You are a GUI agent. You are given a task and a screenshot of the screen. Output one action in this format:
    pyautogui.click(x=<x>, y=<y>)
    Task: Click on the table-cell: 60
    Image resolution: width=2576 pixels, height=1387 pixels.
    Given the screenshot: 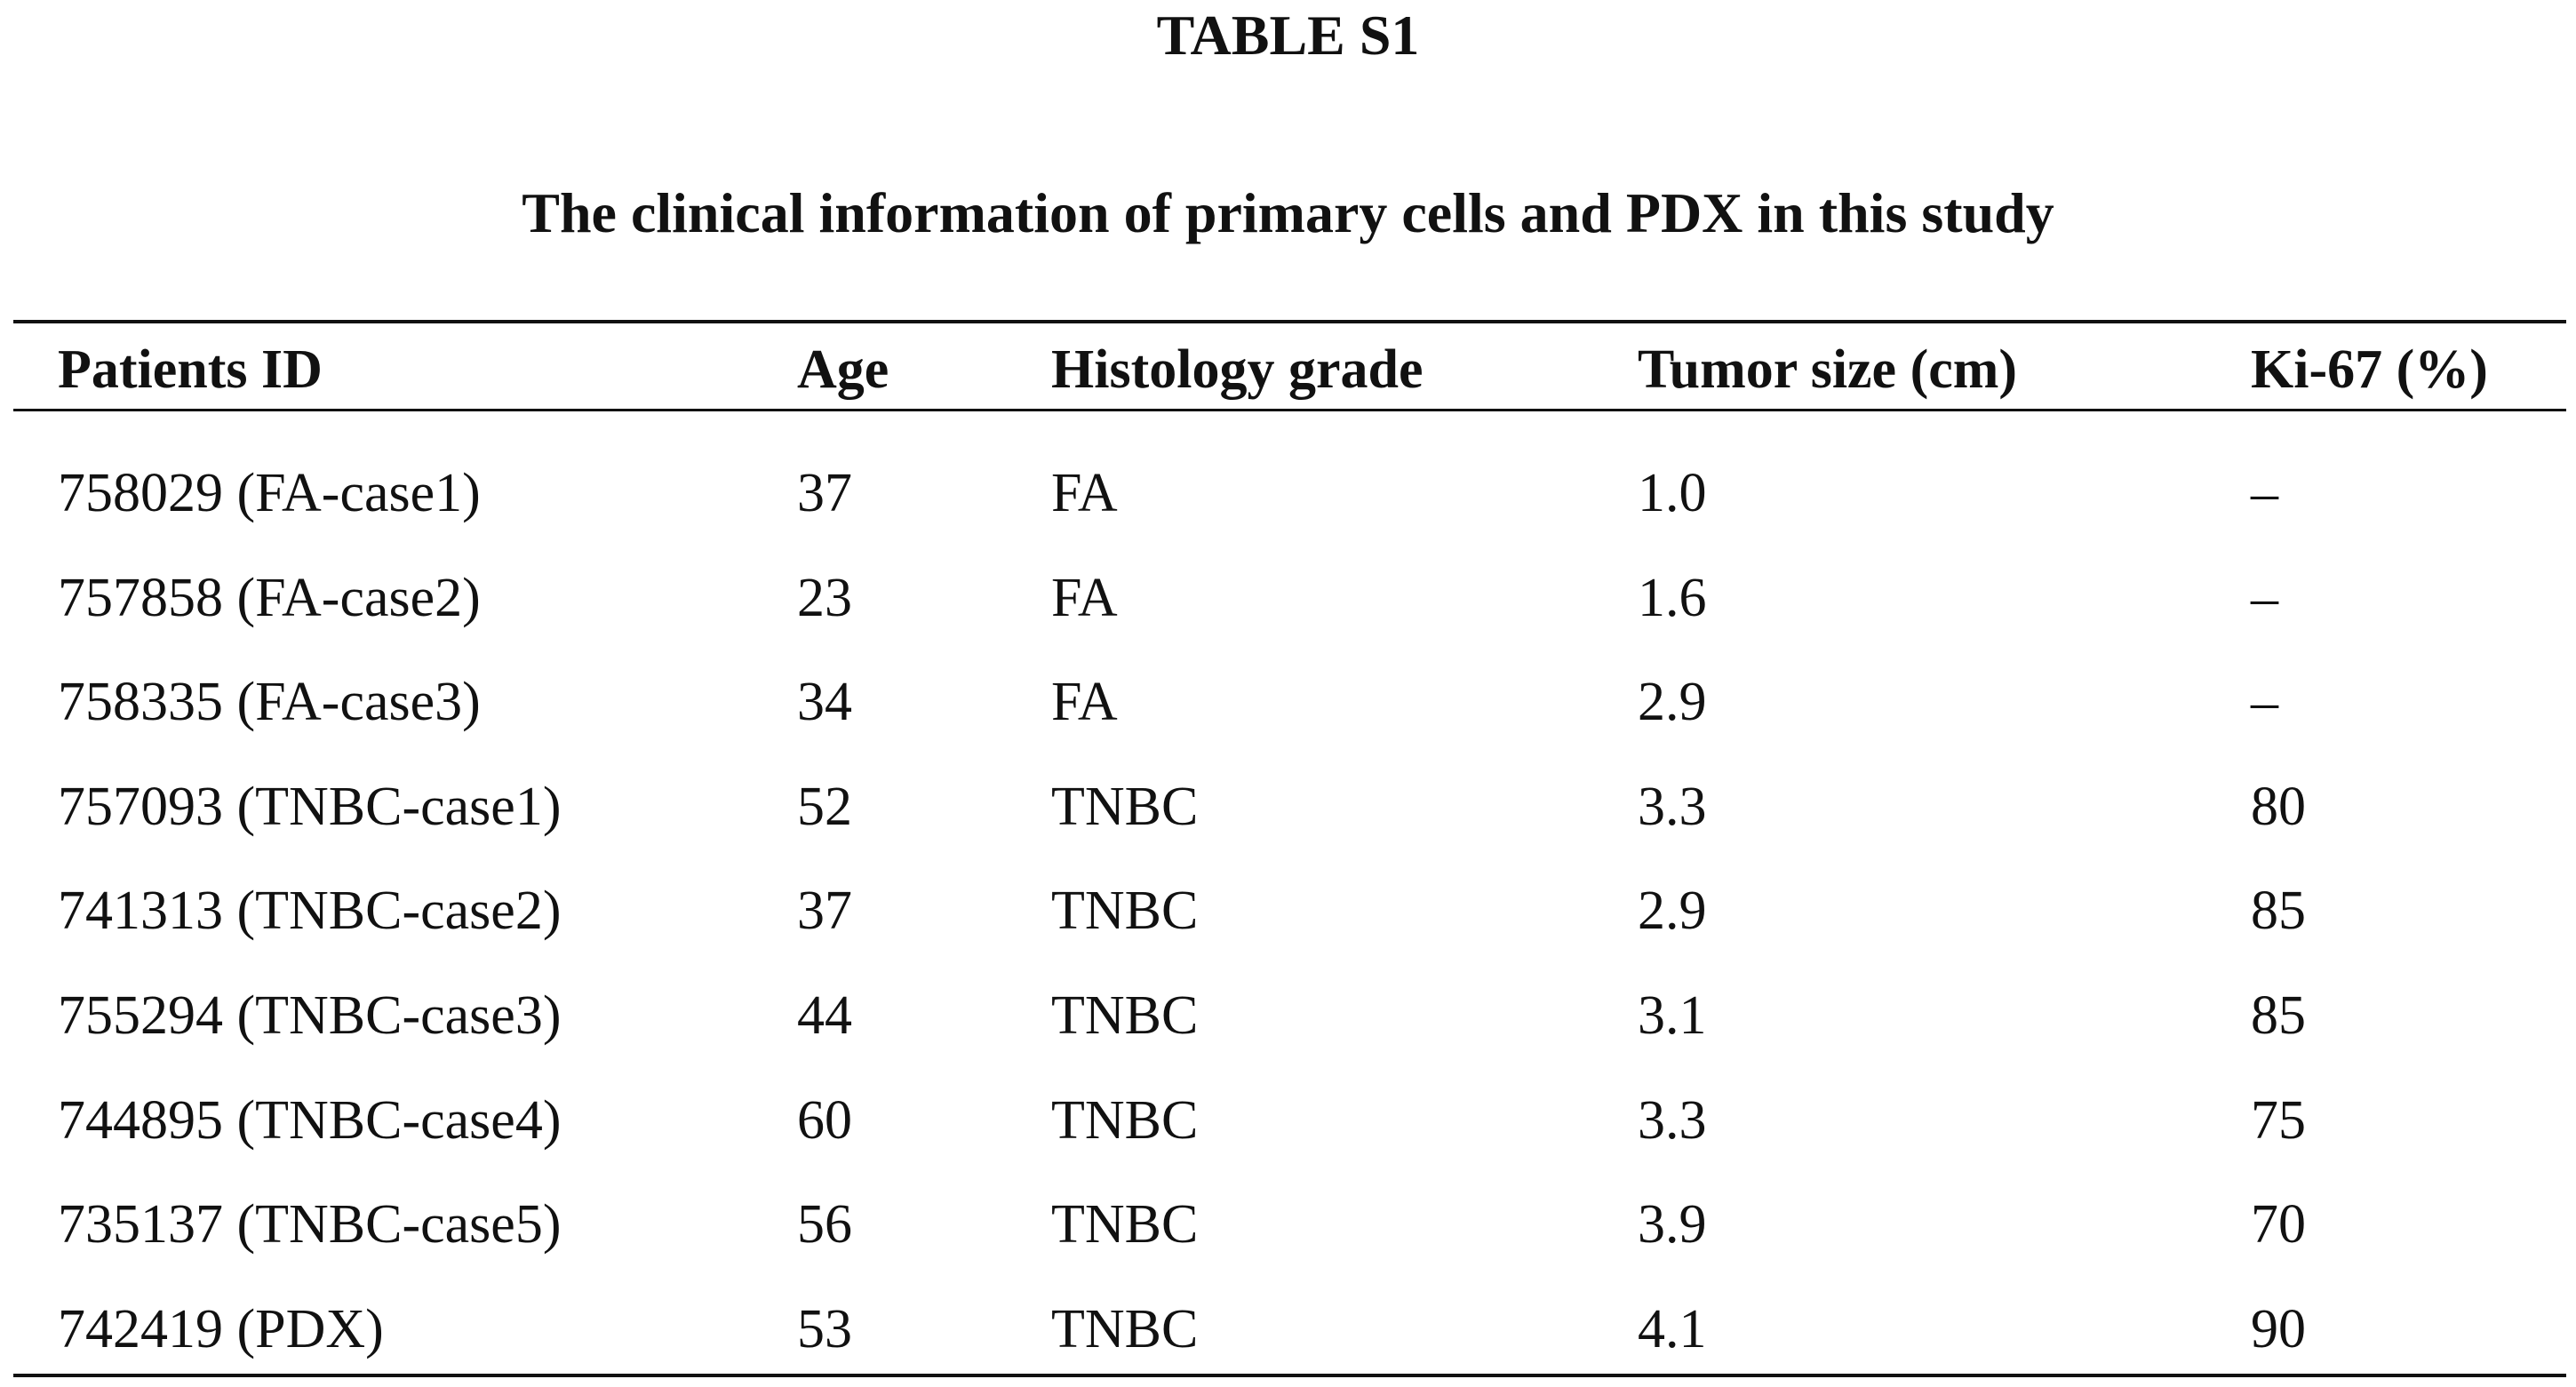 What is the action you would take?
    pyautogui.click(x=825, y=1120)
    